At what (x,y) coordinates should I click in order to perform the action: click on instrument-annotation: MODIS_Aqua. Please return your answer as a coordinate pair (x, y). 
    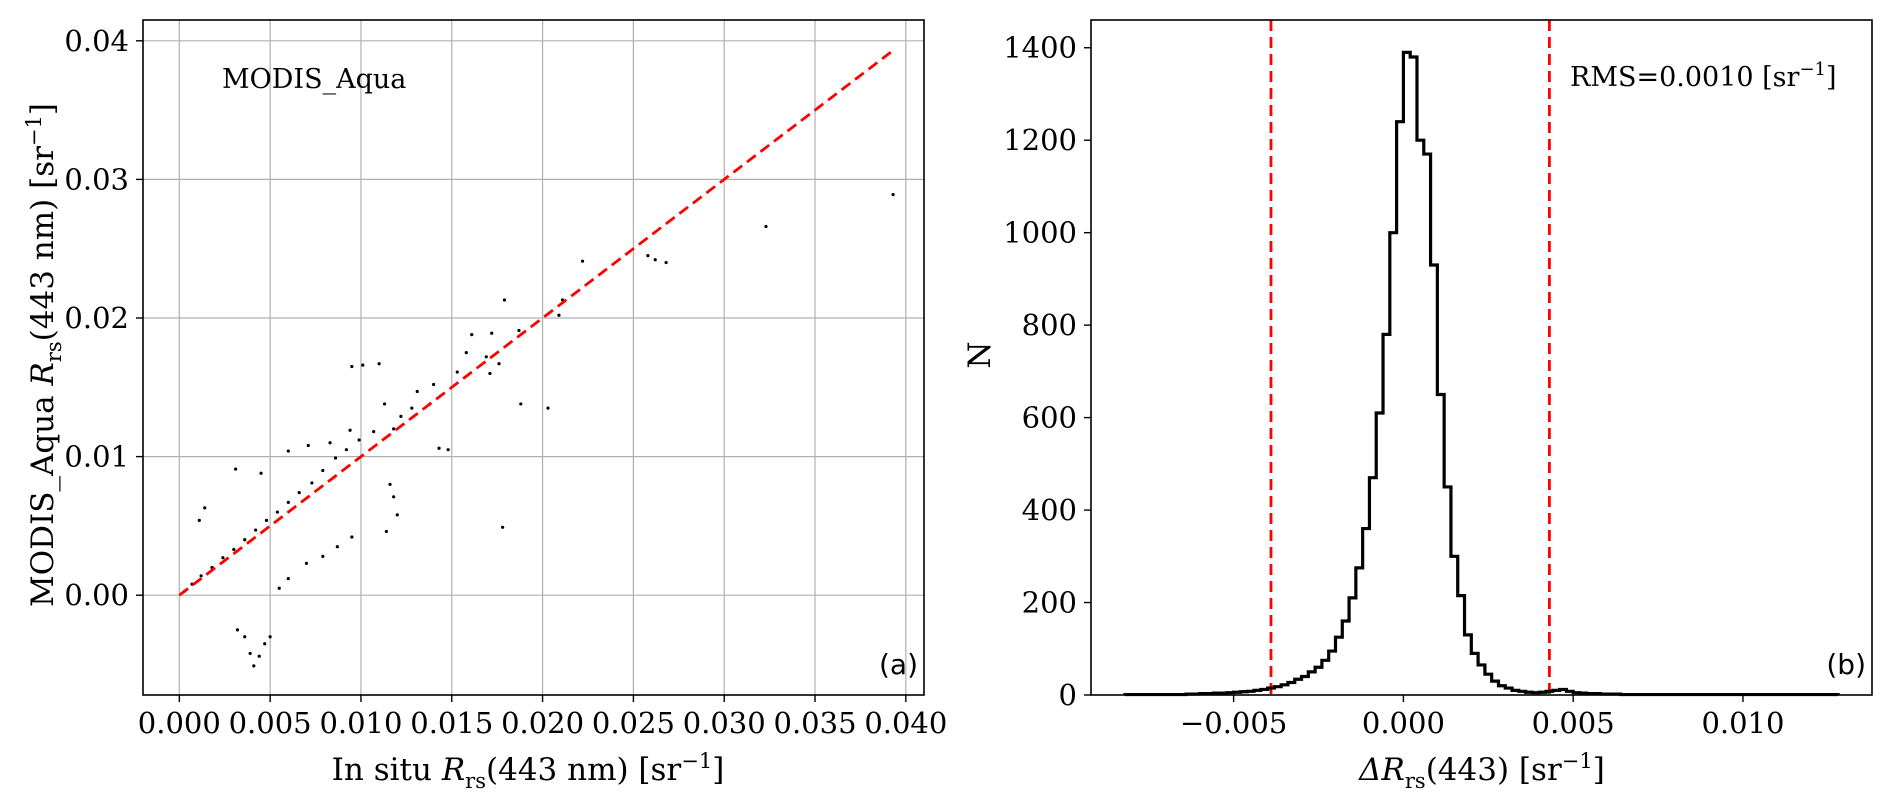
    Looking at the image, I should click on (314, 79).